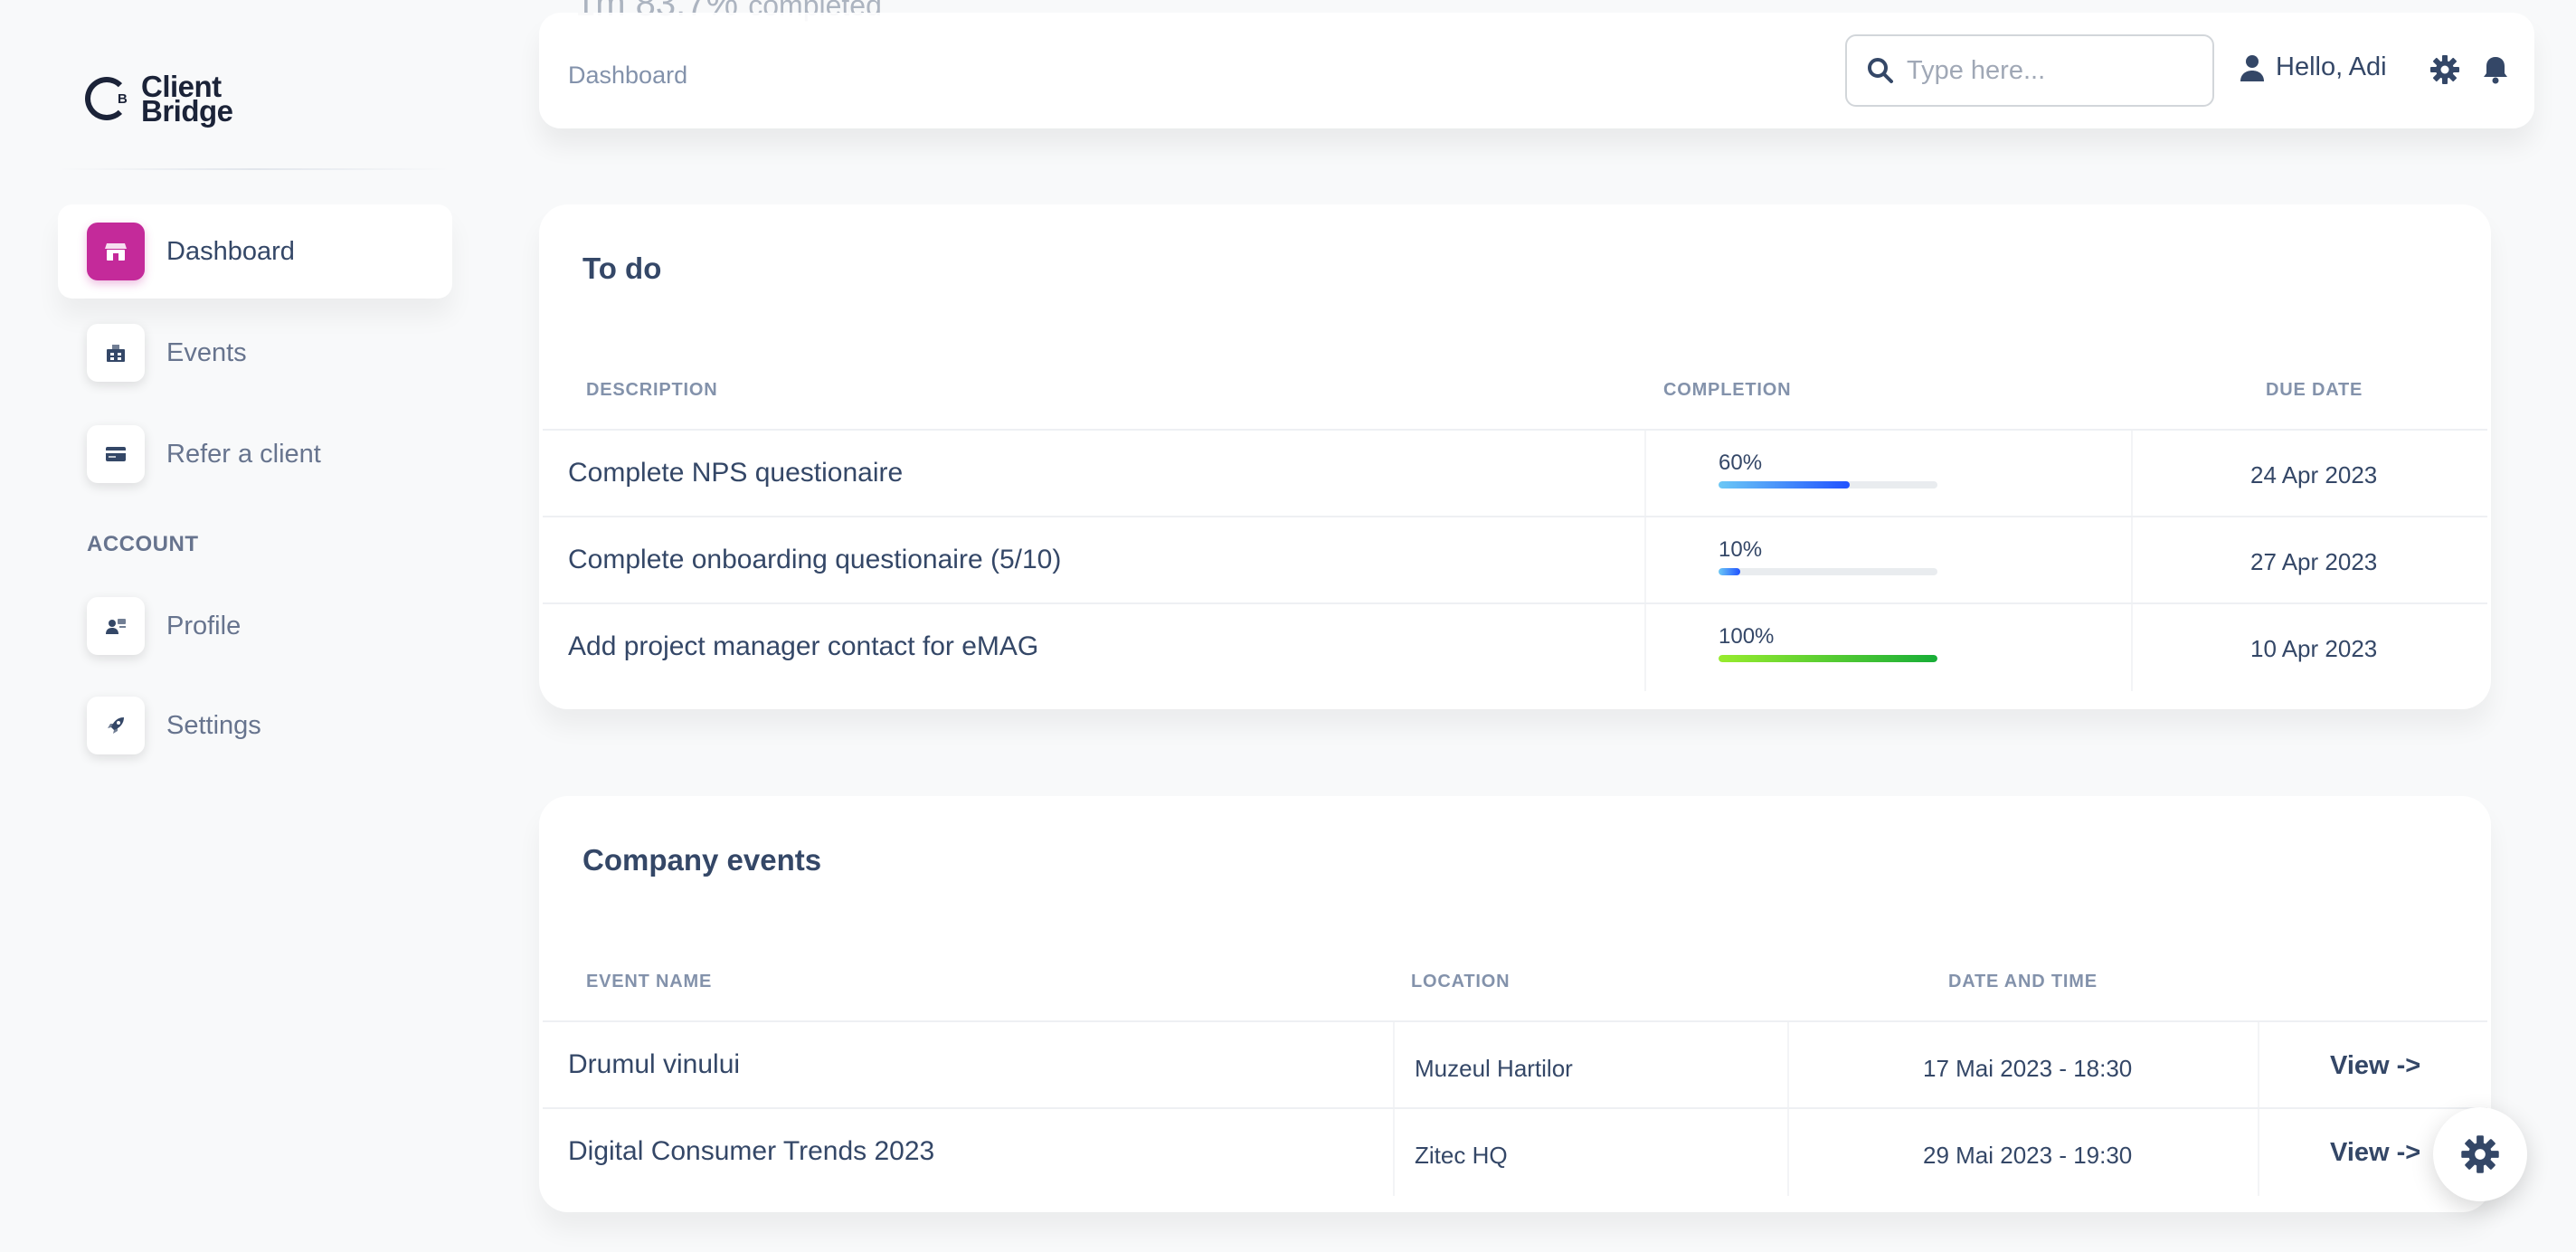 The image size is (2576, 1252). I want to click on user-greeting: Hello, Adi, so click(2331, 66).